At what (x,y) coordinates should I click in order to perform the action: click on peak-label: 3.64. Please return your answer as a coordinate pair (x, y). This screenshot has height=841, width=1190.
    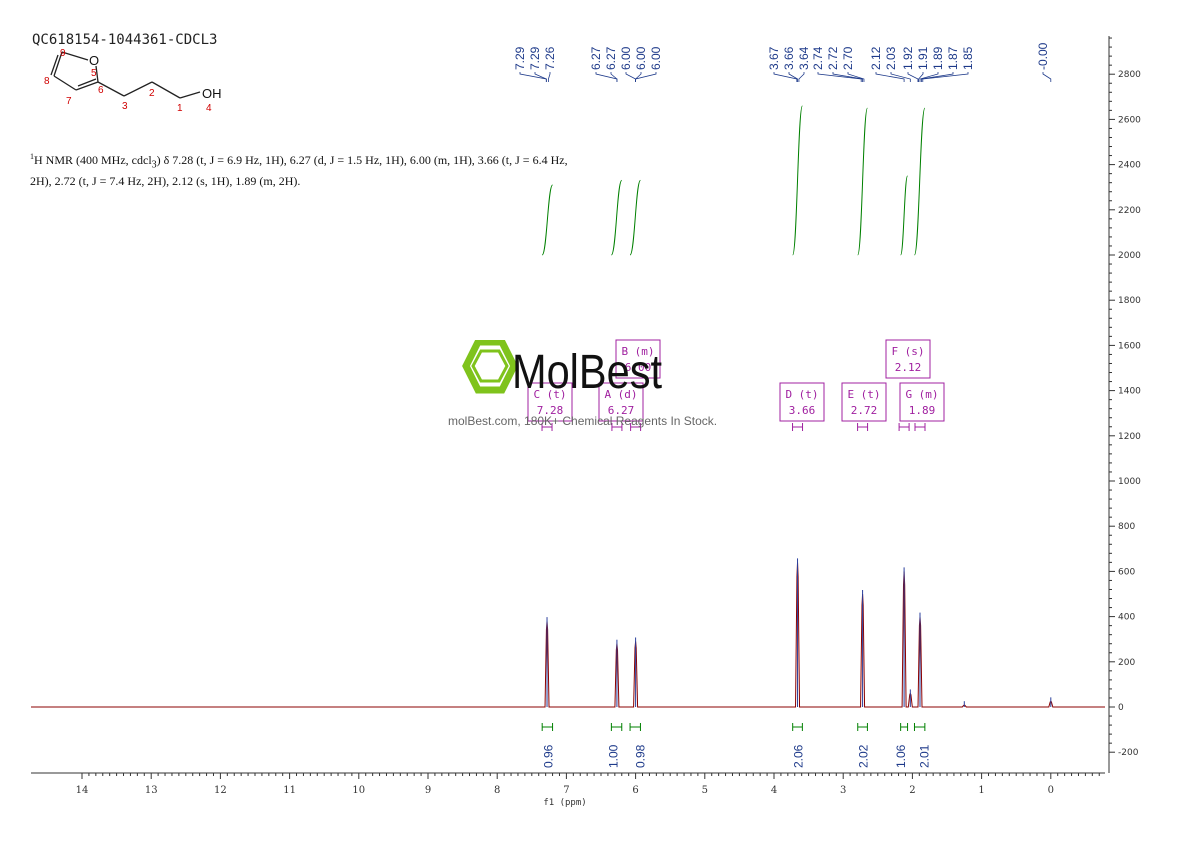
    Looking at the image, I should click on (804, 58).